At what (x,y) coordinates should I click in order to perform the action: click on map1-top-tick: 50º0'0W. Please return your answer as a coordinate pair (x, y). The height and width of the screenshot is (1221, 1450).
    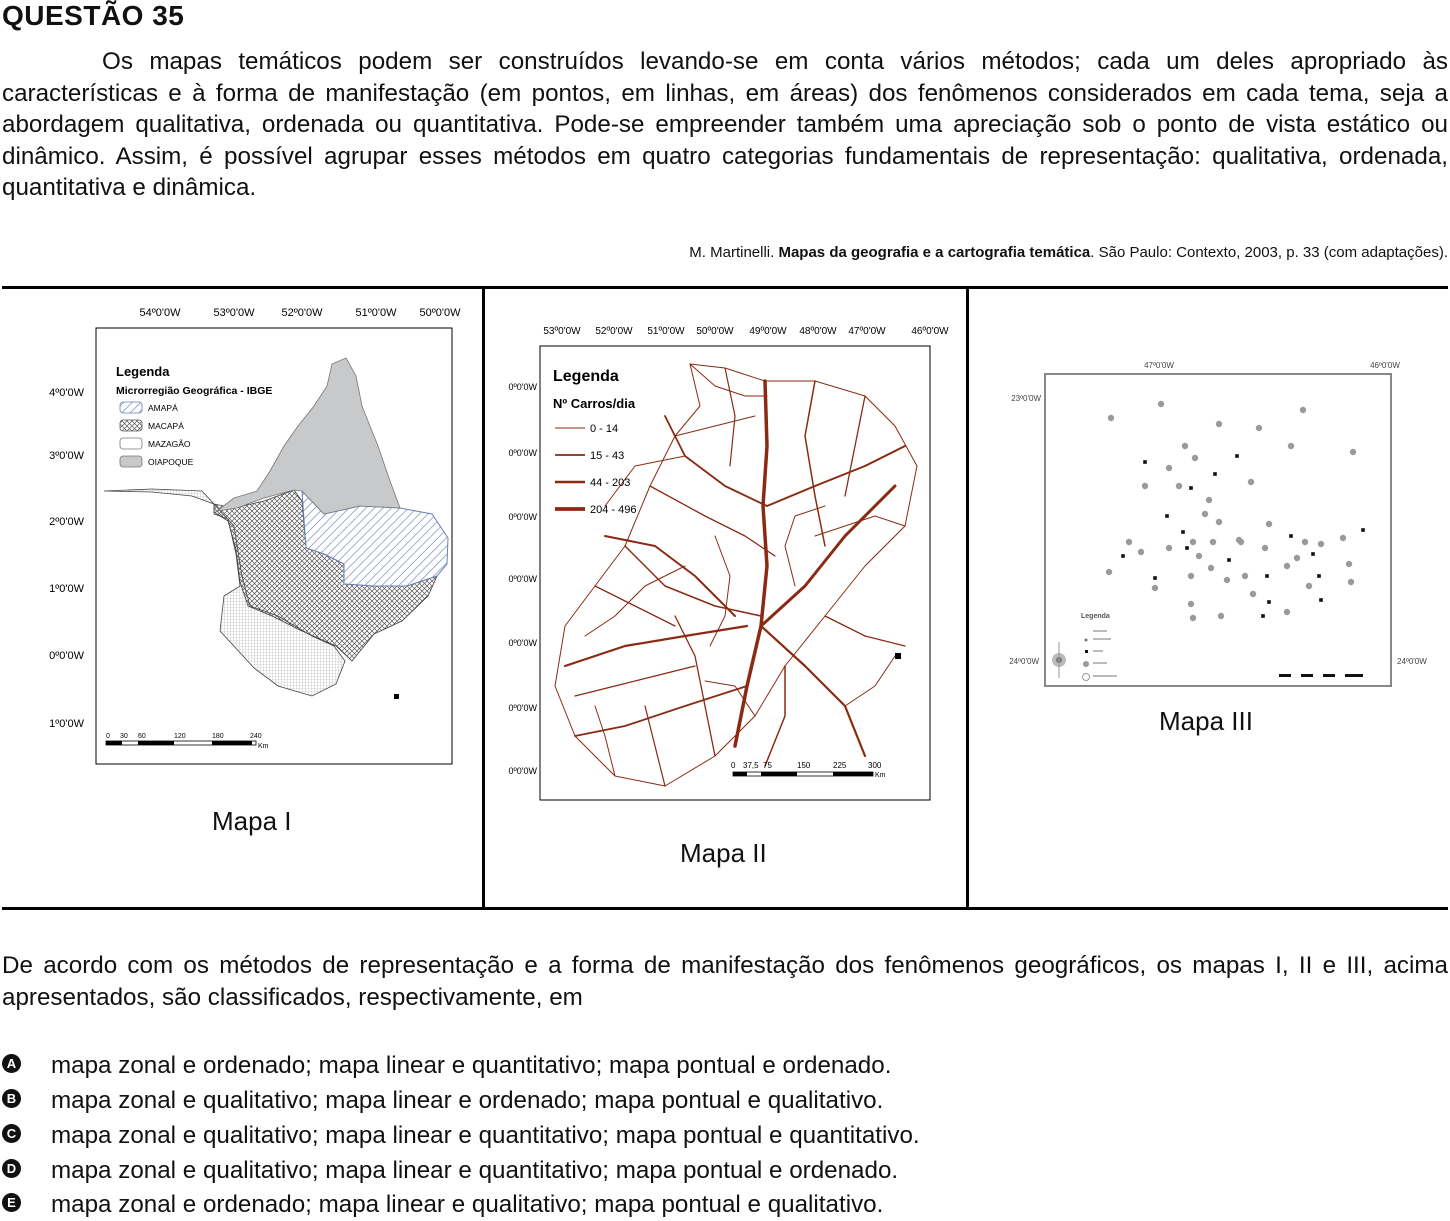
    Looking at the image, I should click on (441, 313).